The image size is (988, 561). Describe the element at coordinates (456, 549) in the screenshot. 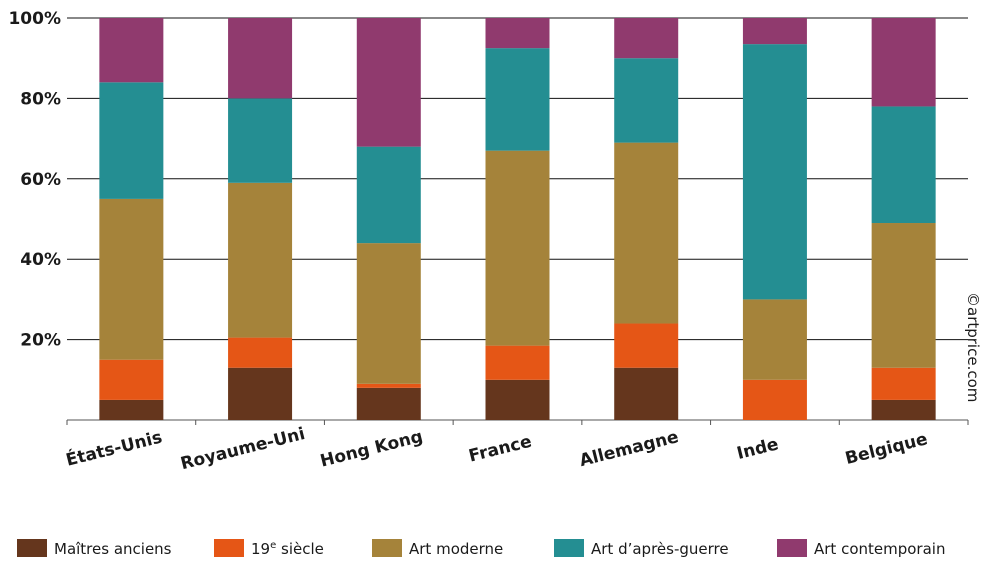

I see `legend-label: Art moderne` at that location.